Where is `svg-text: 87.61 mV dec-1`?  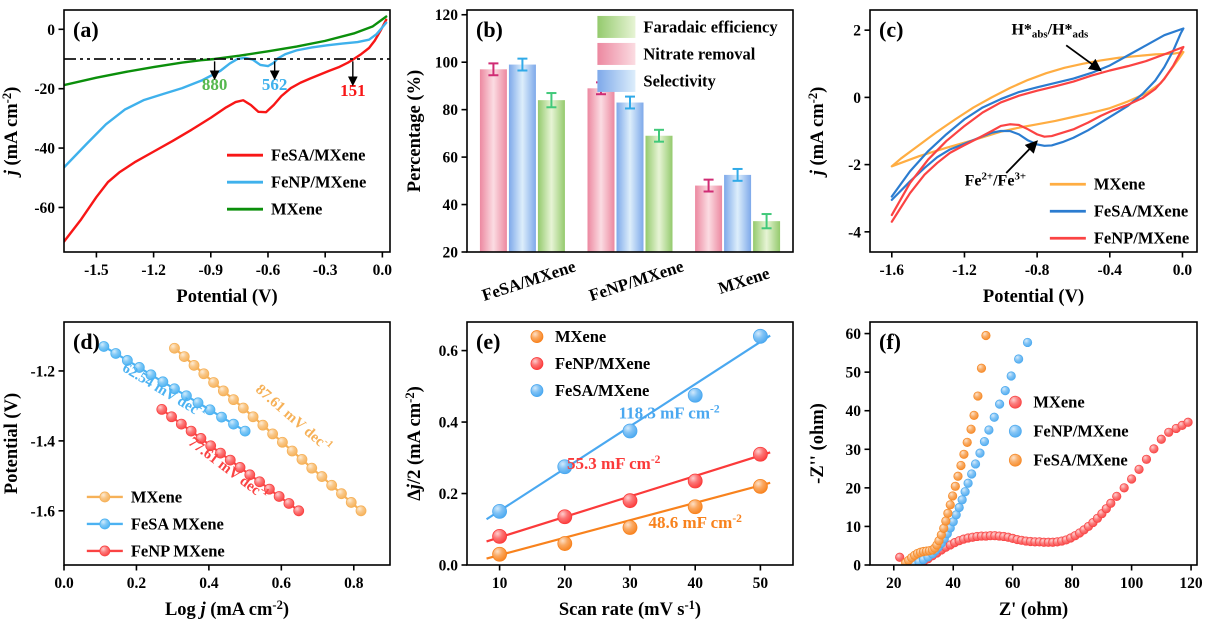 svg-text: 87.61 mV dec-1 is located at coordinates (293, 418).